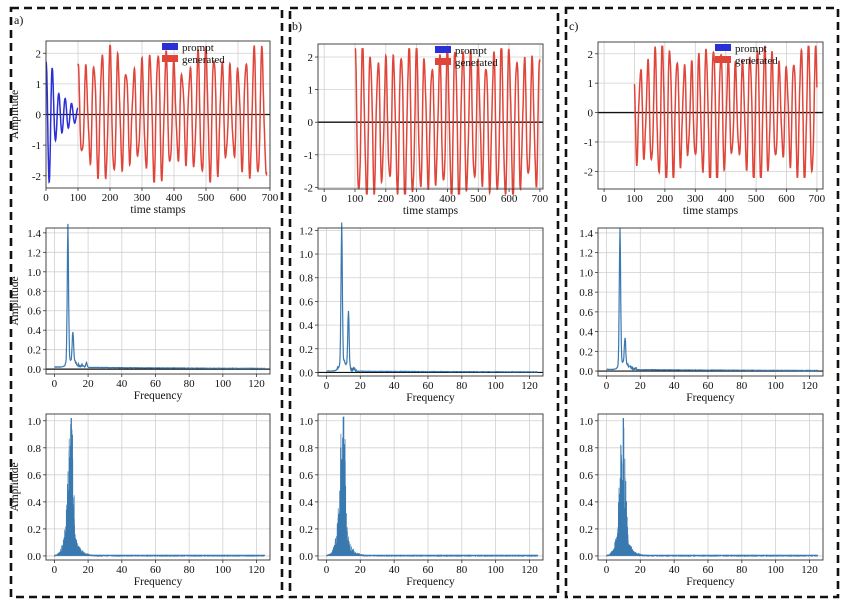  I want to click on legend-label-generated: generated, so click(756, 61).